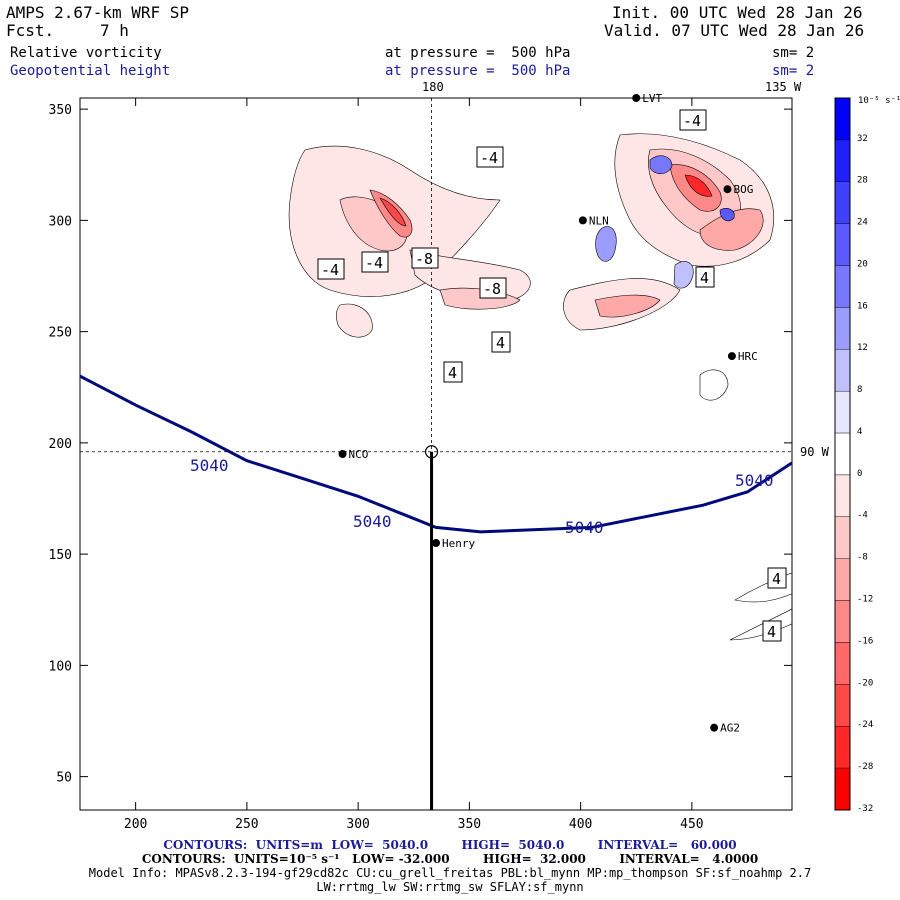 The image size is (900, 900). What do you see at coordinates (737, 12) in the screenshot?
I see `init-time: Init. 00 UTC Wed 28 Jan 26` at bounding box center [737, 12].